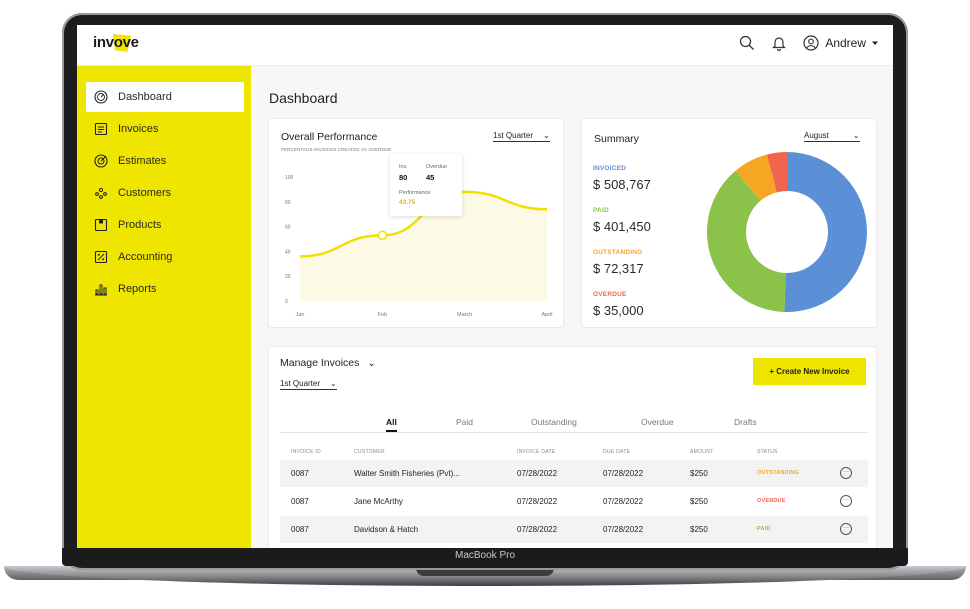 The height and width of the screenshot is (609, 970). What do you see at coordinates (536, 452) in the screenshot?
I see `column-header-invoice-date: INVOICE DATE` at bounding box center [536, 452].